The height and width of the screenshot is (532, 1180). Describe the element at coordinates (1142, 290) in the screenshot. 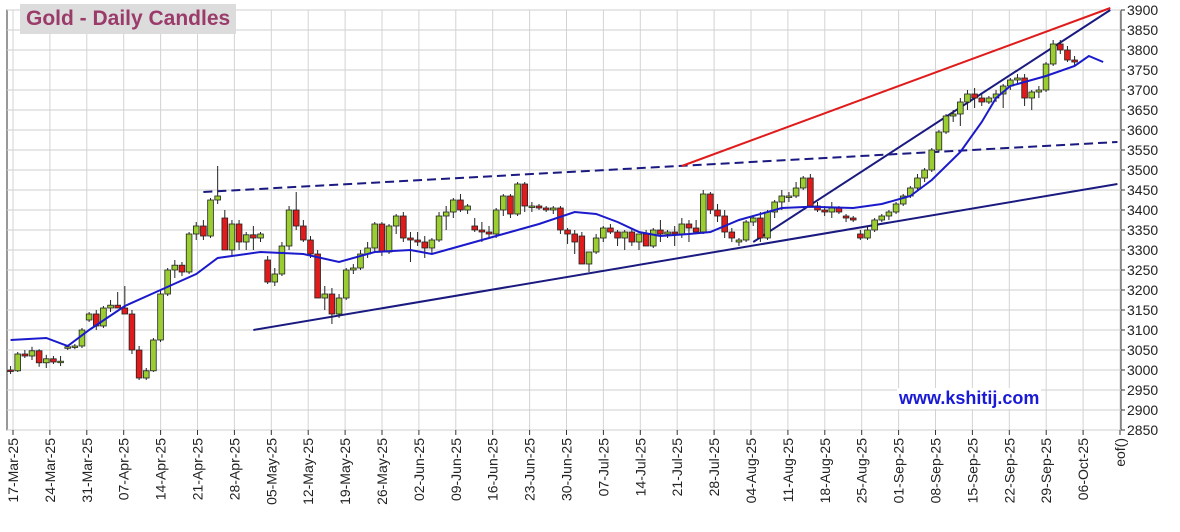

I see `y-tick-label: 3200` at that location.